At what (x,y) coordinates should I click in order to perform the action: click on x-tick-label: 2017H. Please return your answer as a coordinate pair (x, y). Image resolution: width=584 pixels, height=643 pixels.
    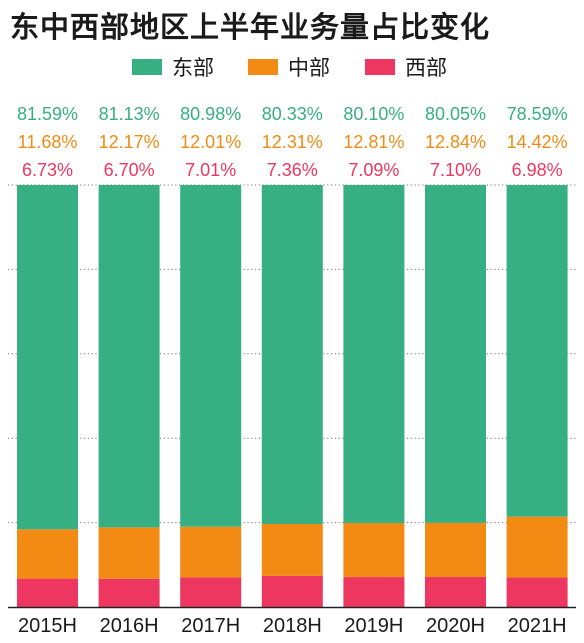
    Looking at the image, I should click on (210, 626).